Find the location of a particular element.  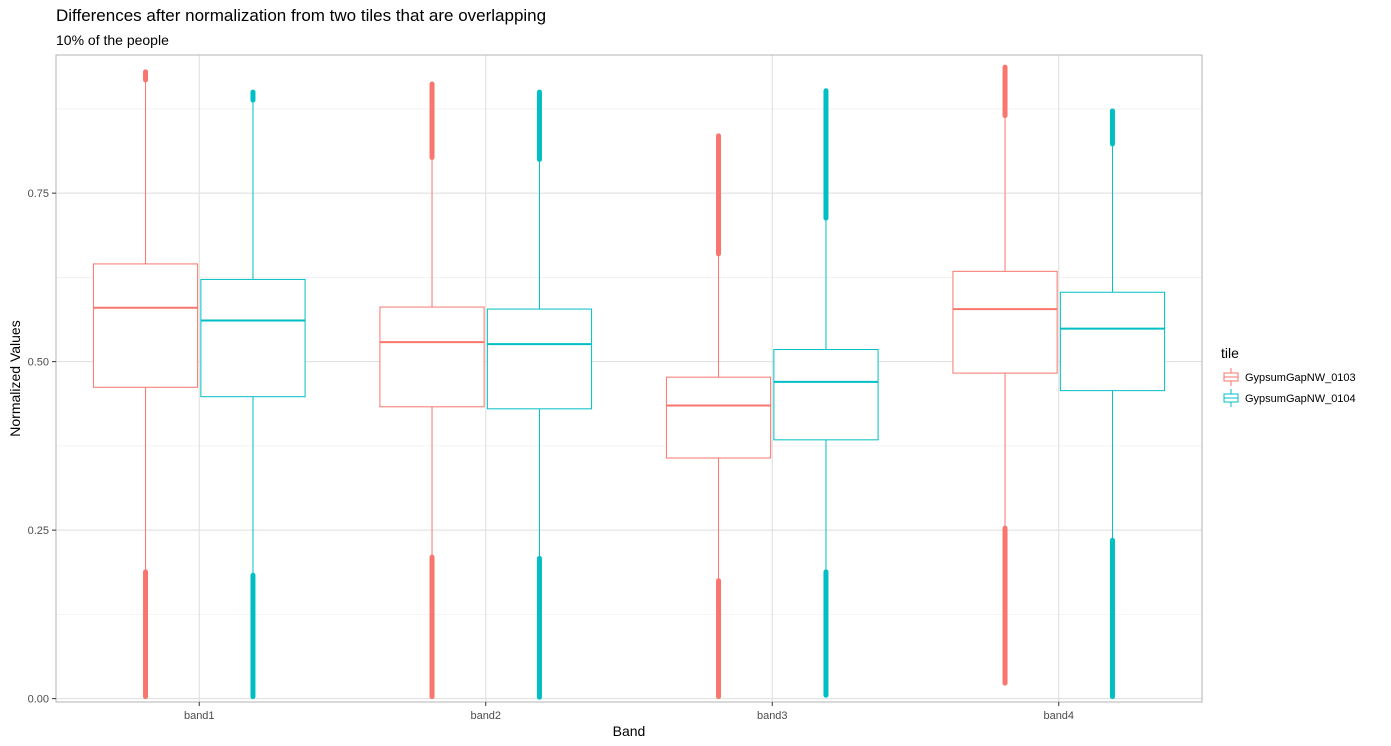

legend-item: GypsumGapNW_0103 is located at coordinates (1289, 377).